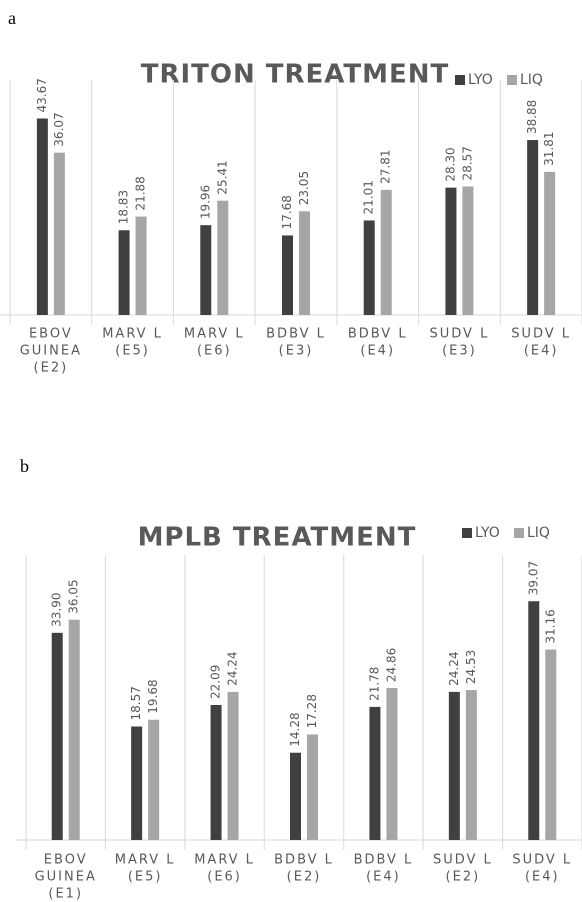 The width and height of the screenshot is (582, 902). I want to click on value-label: 24.53, so click(471, 667).